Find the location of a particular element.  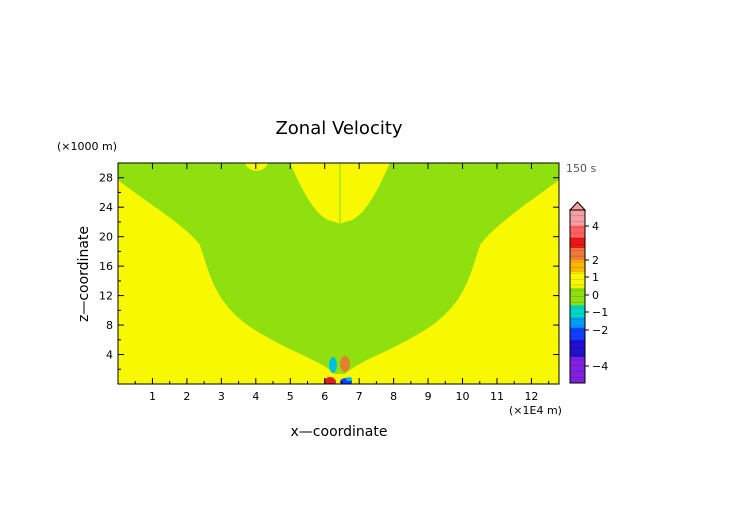

x-tick-label: 12 is located at coordinates (531, 396).